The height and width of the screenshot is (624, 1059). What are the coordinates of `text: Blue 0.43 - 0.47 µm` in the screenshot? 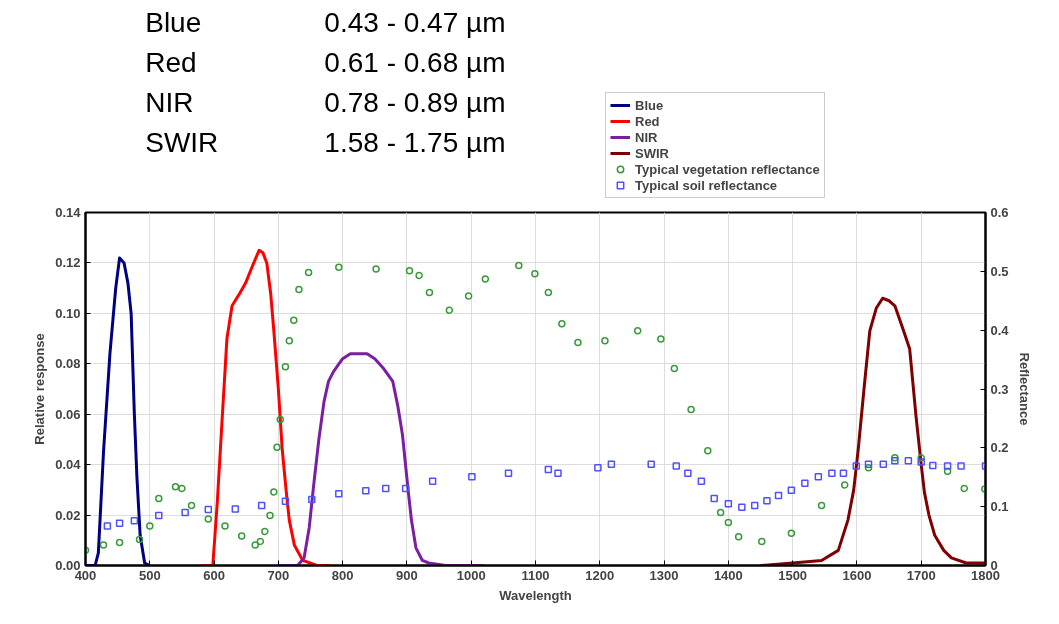 It's located at (325, 22).